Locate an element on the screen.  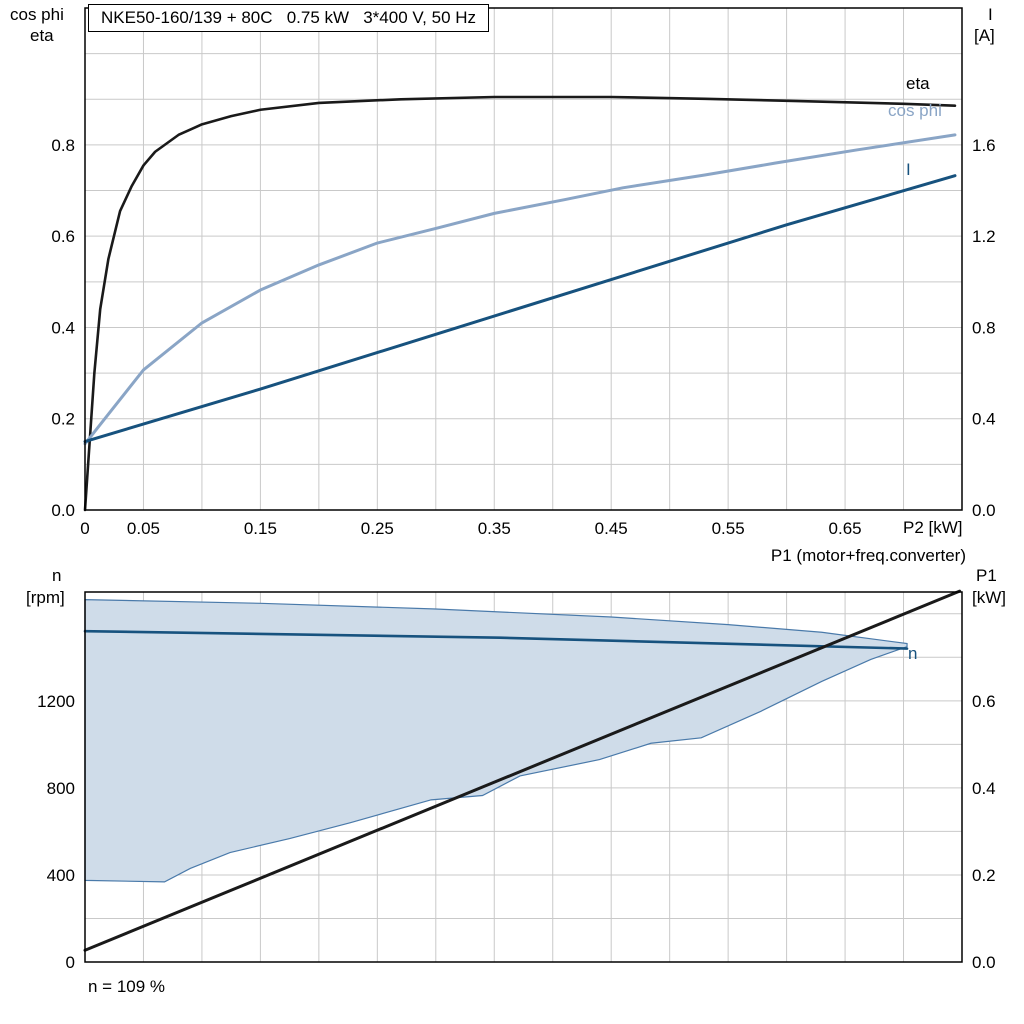
speed-percent-annotation: n = 109 % is located at coordinates (127, 986).